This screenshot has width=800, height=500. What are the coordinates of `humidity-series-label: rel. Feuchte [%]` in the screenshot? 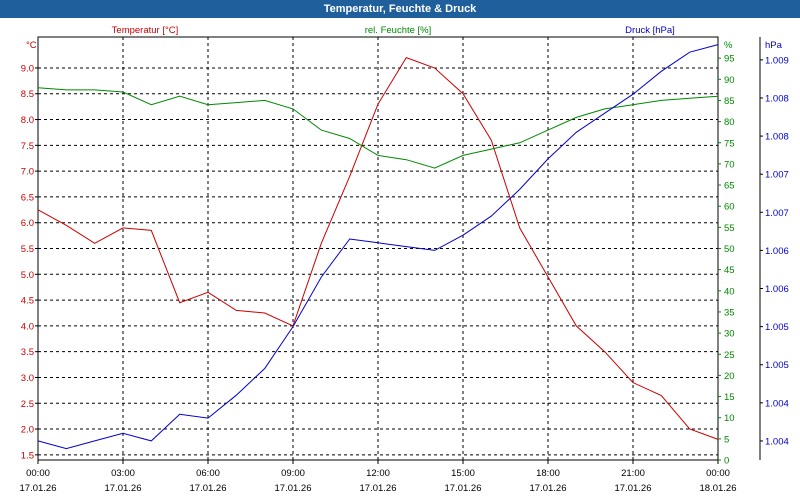 It's located at (398, 30).